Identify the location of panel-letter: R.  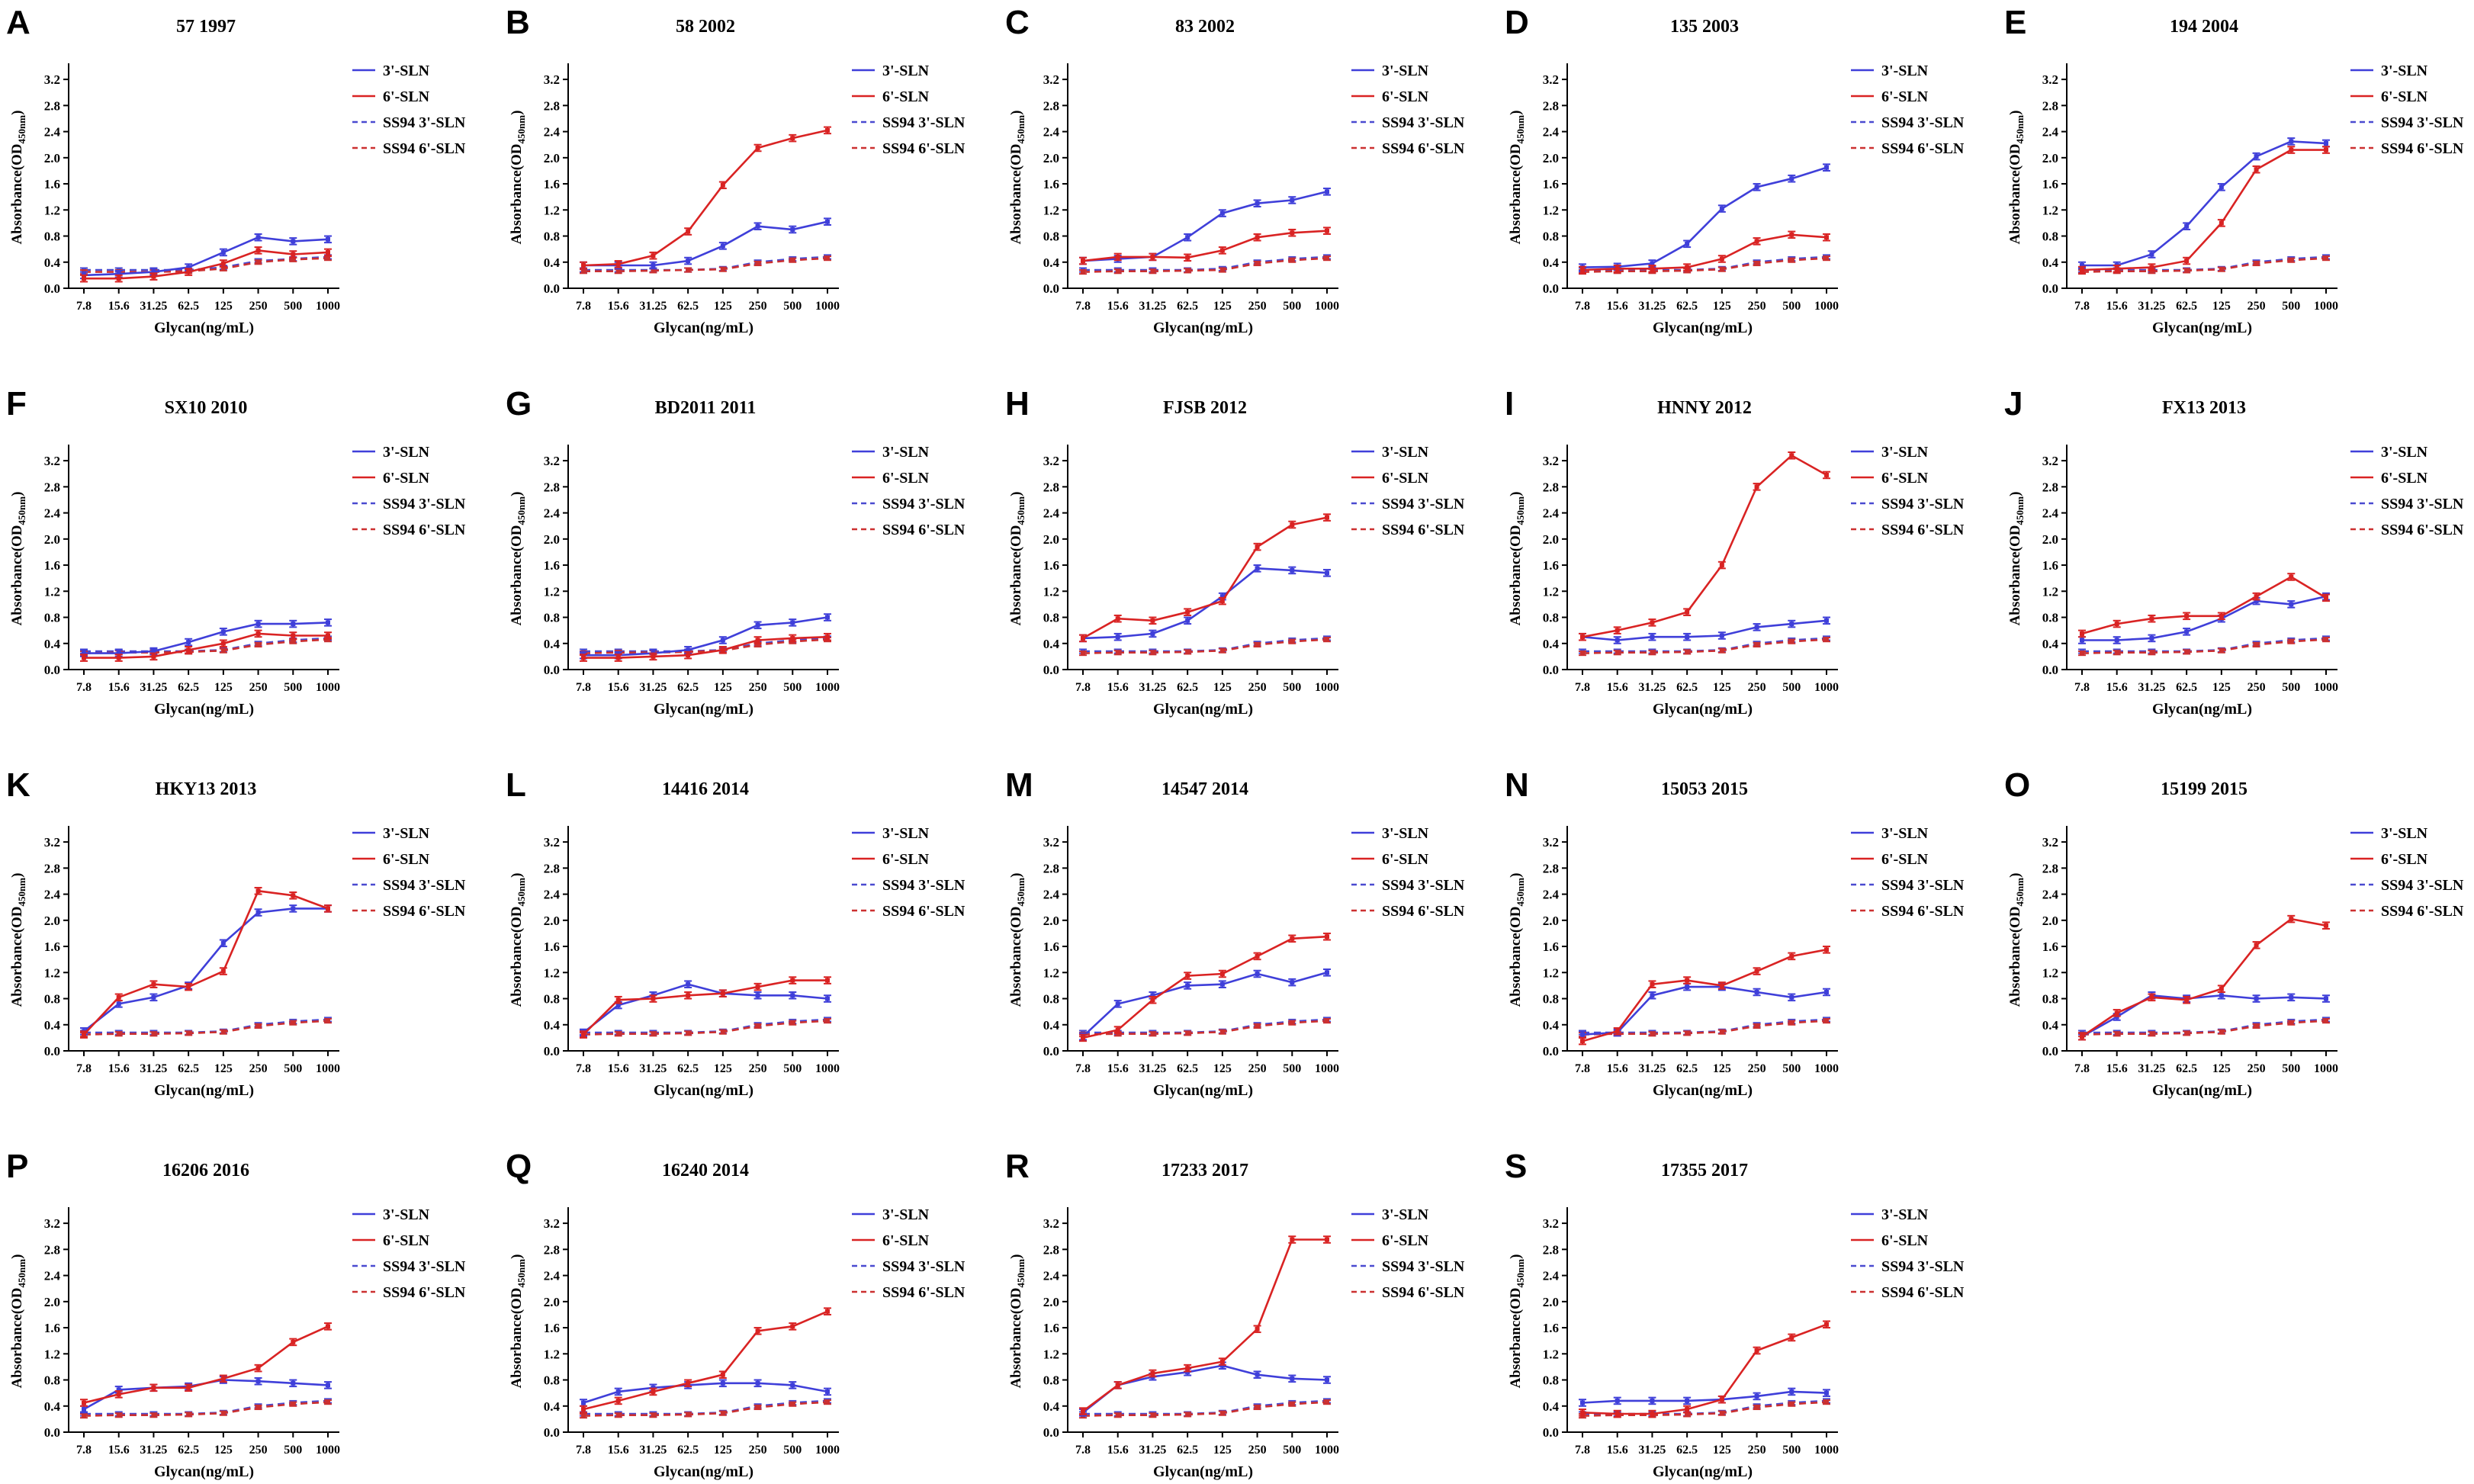
(1018, 1166).